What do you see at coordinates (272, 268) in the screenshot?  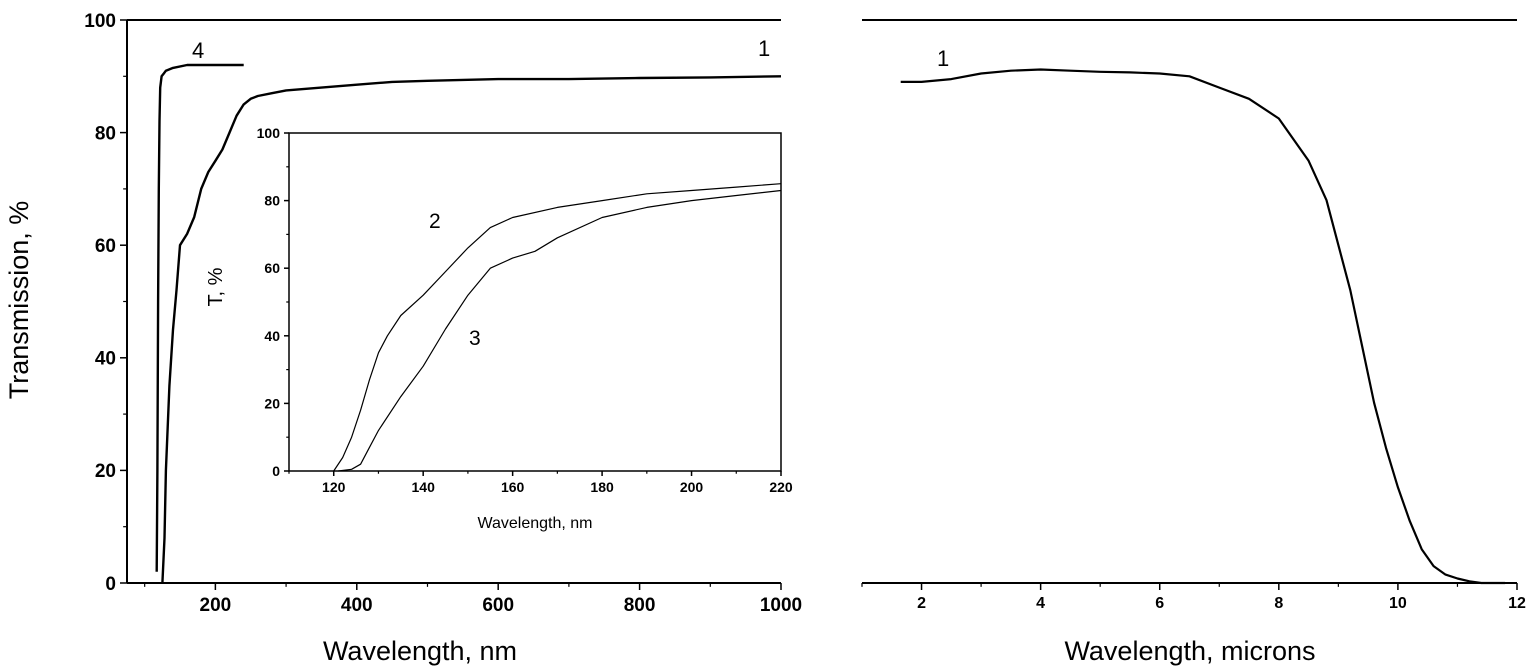 I see `inset-ytick-label: 60` at bounding box center [272, 268].